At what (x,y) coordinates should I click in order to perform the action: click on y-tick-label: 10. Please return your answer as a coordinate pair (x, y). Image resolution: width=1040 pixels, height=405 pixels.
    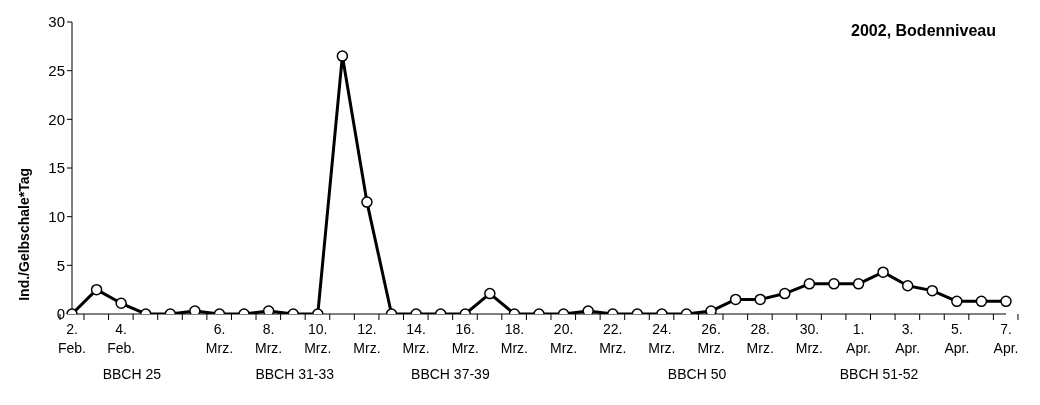
    Looking at the image, I should click on (56, 216).